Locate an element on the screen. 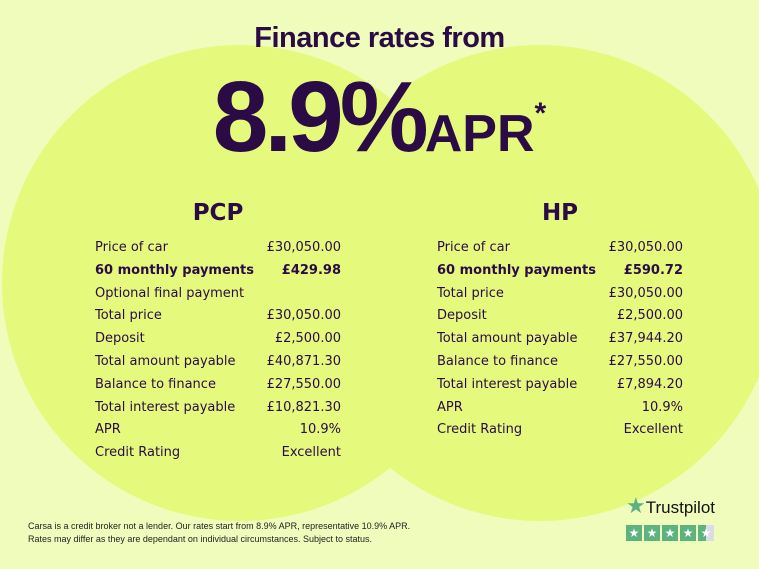 The width and height of the screenshot is (759, 569). hp-row: Balance to finance £27,550.00 is located at coordinates (560, 365).